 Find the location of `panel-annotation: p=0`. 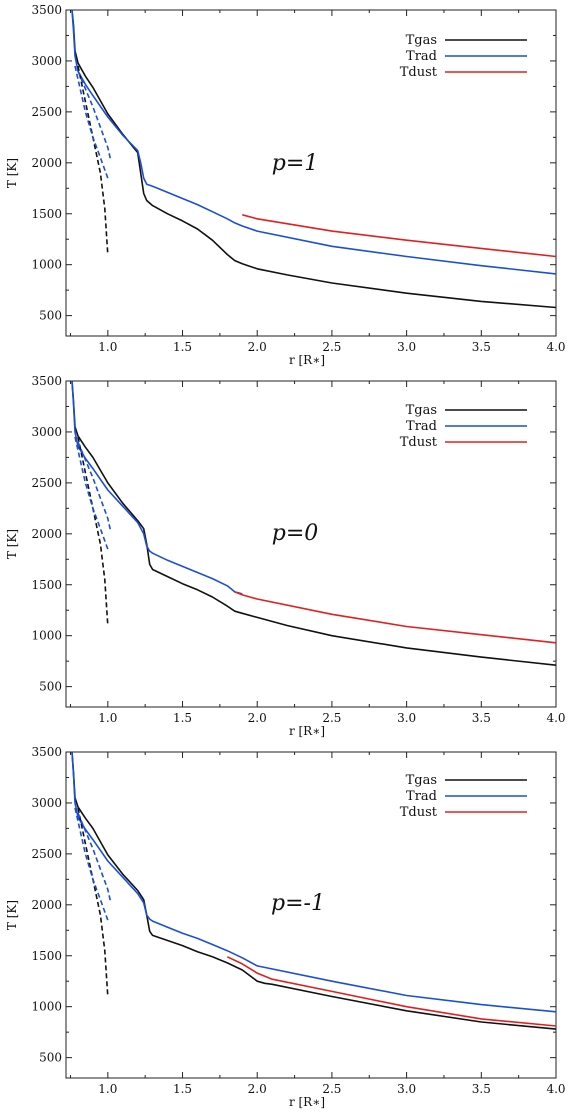

panel-annotation: p=0 is located at coordinates (295, 533).